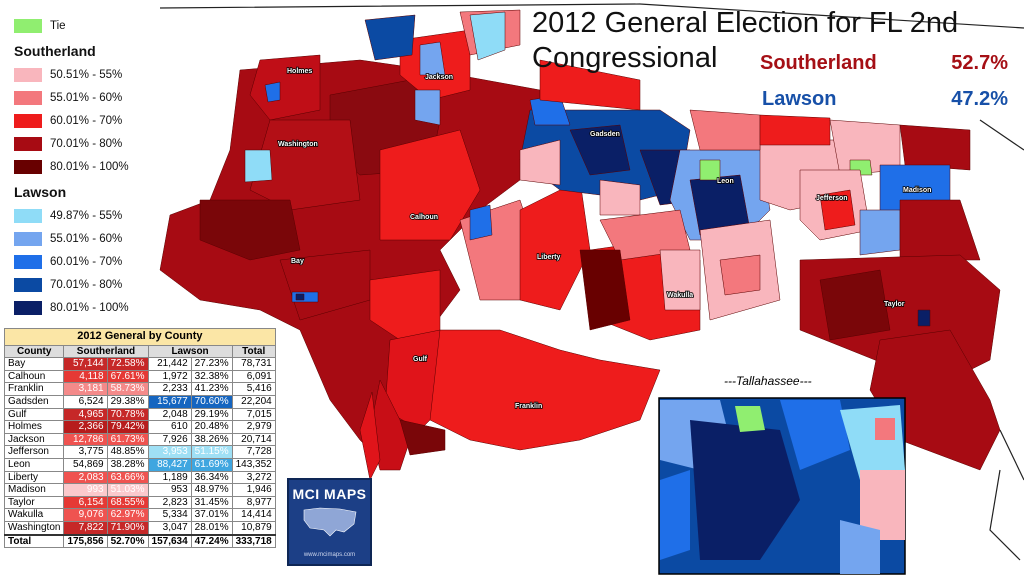  I want to click on table-row: Jefferson 3,775 48.85% 3,953 51.15% 7,728, so click(139, 452).